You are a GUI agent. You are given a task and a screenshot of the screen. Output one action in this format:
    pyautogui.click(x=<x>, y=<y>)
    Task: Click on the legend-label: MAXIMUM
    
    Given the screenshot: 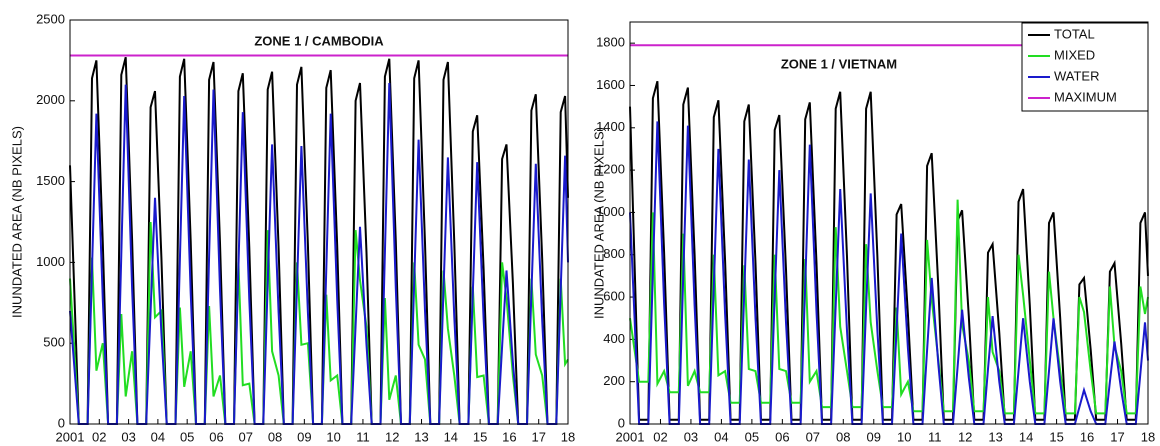 What is the action you would take?
    pyautogui.click(x=1085, y=96)
    